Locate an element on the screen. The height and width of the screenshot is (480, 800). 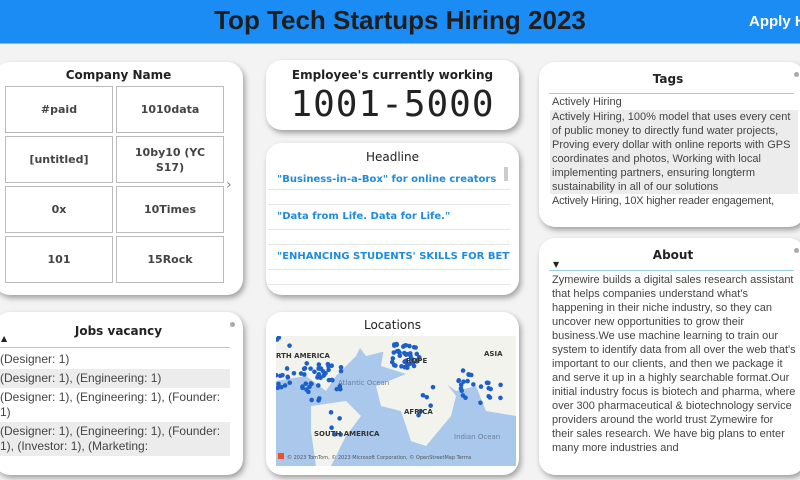
jobs-row: (Designer: 1) is located at coordinates (35, 359).